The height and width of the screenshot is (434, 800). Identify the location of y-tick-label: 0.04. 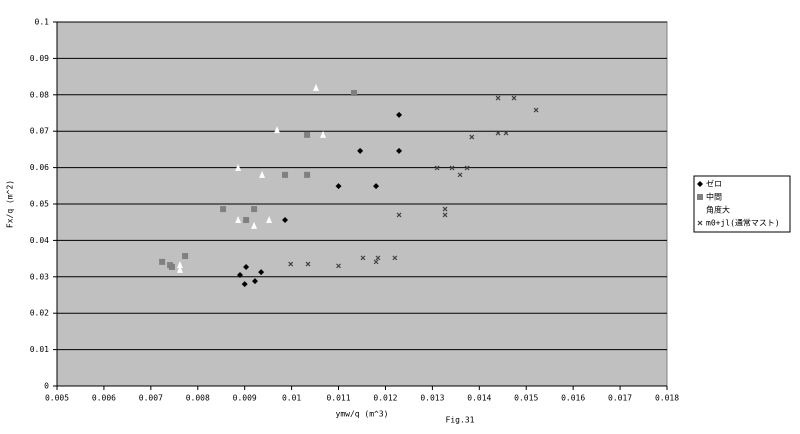
(39, 240).